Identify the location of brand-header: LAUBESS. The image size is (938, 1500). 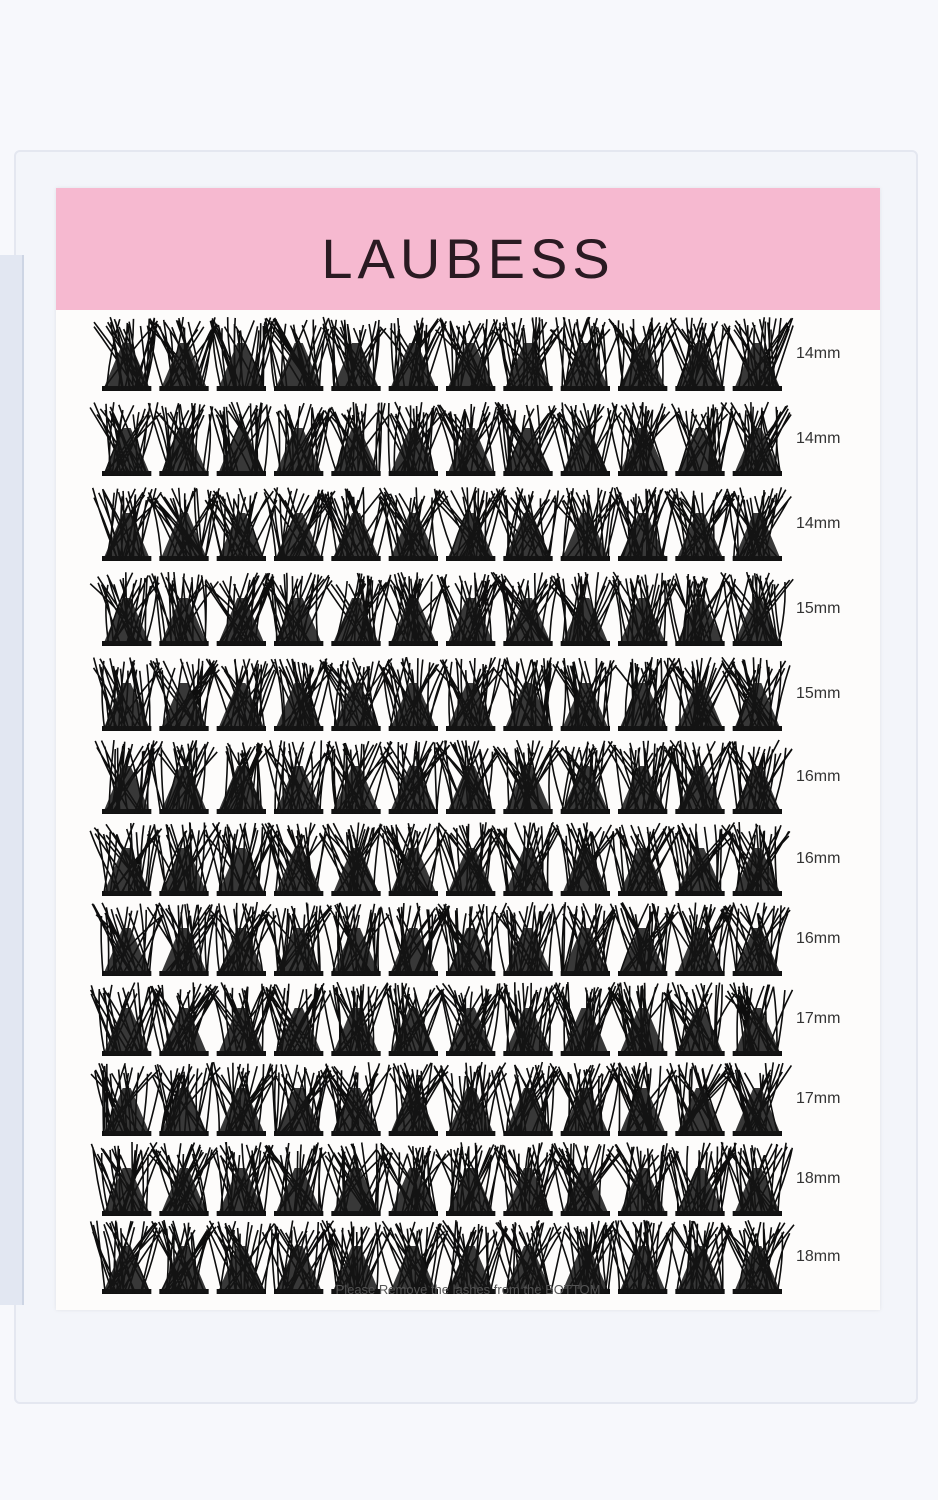
(468, 249).